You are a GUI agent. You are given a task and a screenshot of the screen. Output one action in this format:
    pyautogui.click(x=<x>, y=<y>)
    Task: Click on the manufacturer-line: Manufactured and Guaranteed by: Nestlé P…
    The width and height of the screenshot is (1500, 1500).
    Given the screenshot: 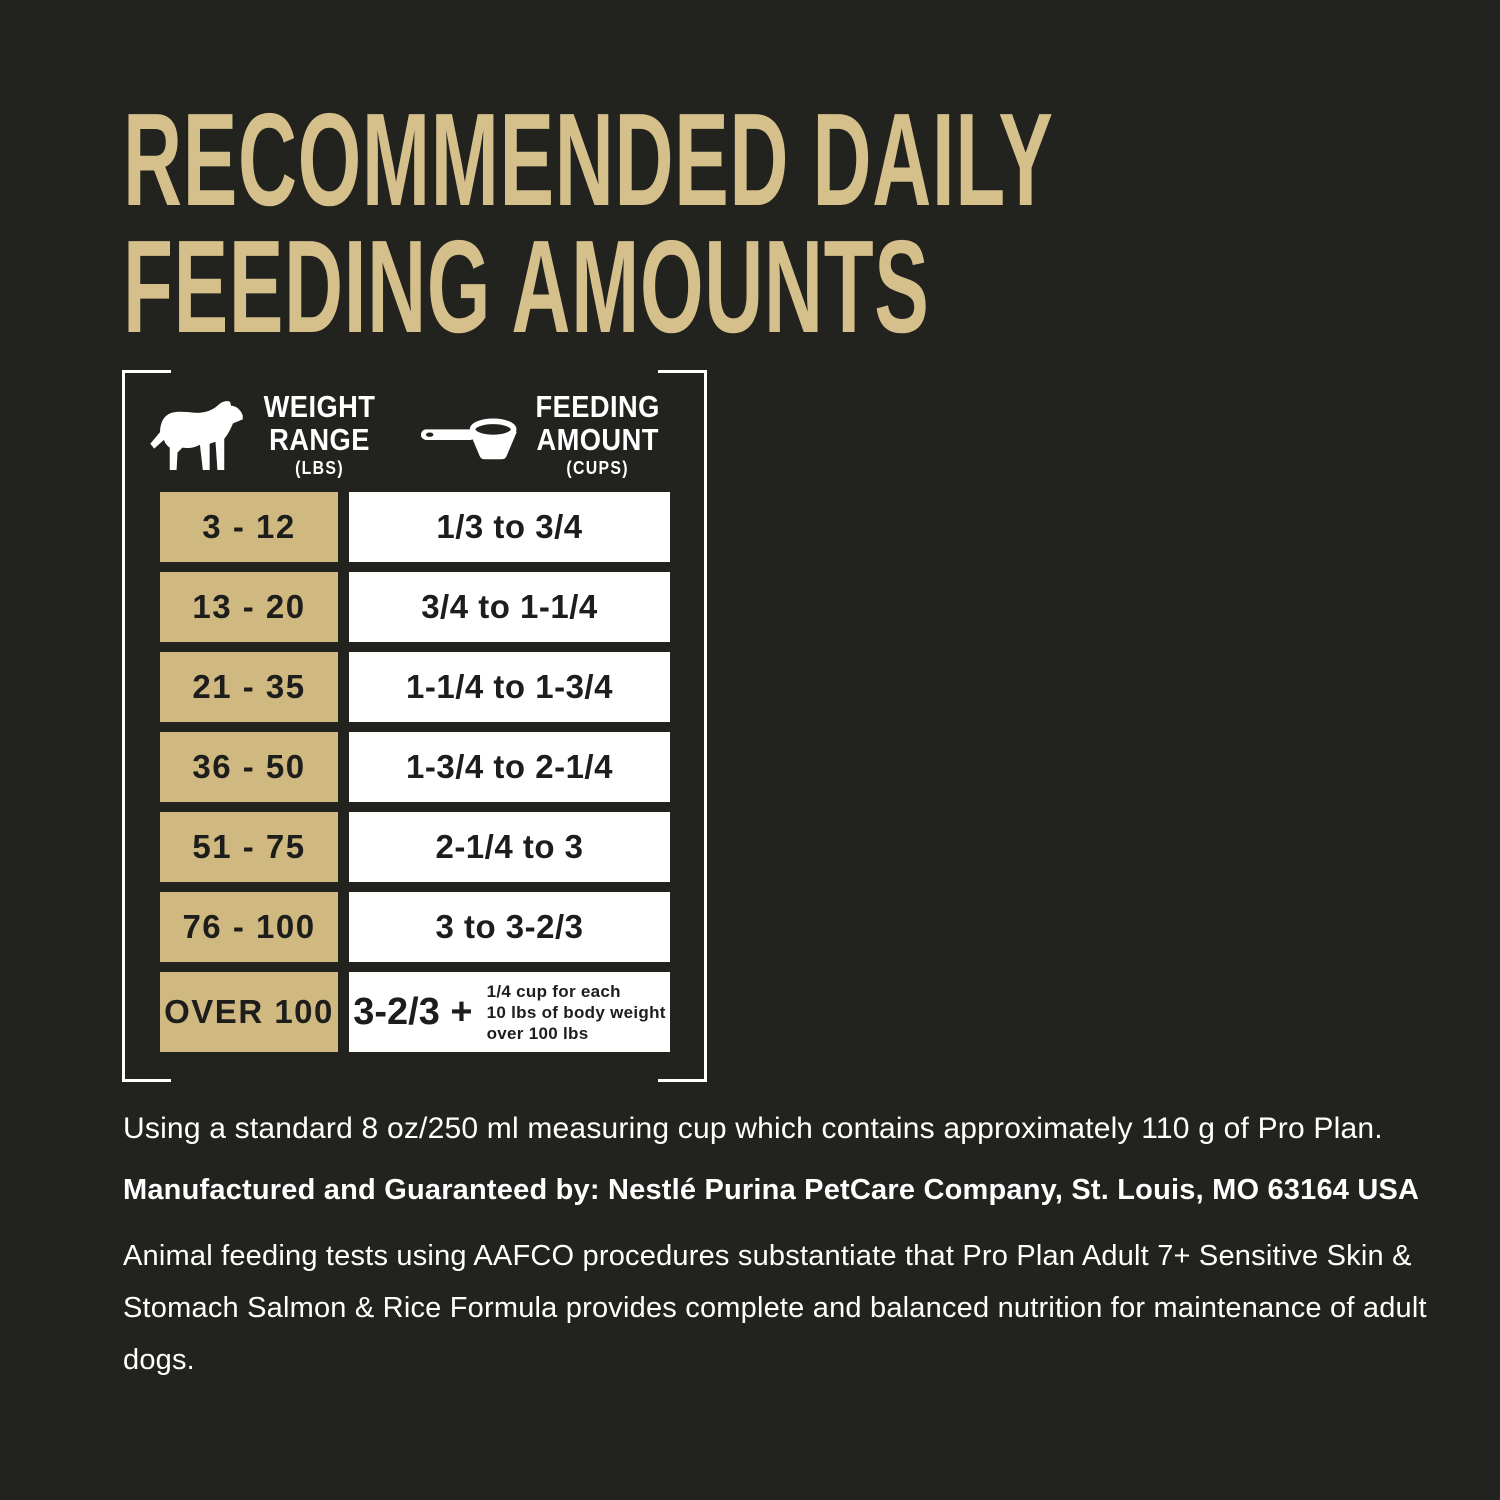 What is the action you would take?
    pyautogui.click(x=771, y=1190)
    